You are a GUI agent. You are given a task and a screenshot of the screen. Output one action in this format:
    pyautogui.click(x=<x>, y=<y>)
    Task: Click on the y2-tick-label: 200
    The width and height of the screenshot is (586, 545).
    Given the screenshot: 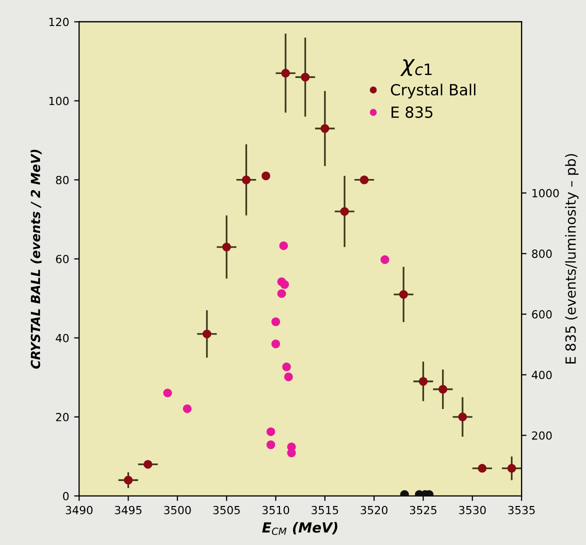 What is the action you would take?
    pyautogui.click(x=542, y=435)
    